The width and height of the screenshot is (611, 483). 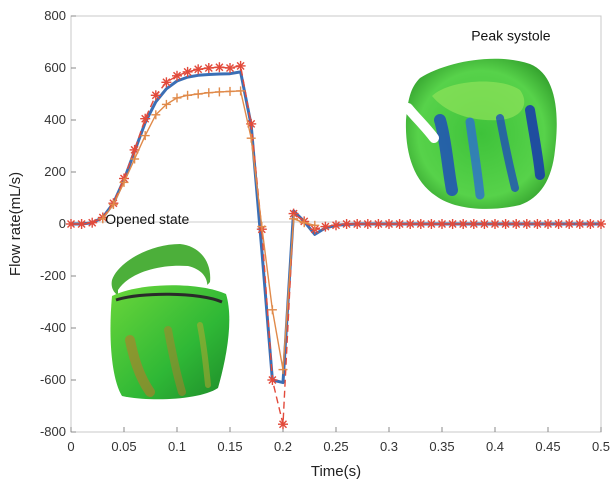 What do you see at coordinates (170, 322) in the screenshot?
I see `opened-state-valve-illustration` at bounding box center [170, 322].